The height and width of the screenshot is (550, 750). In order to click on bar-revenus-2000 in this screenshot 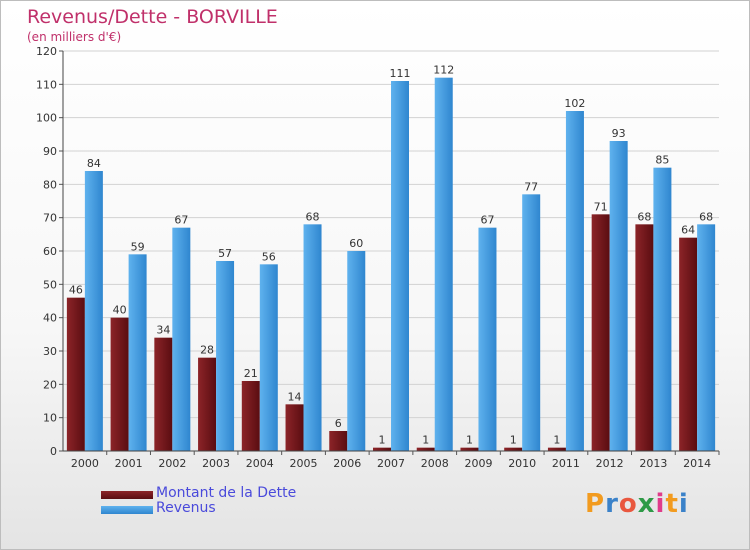, I will do `click(93, 311)`.